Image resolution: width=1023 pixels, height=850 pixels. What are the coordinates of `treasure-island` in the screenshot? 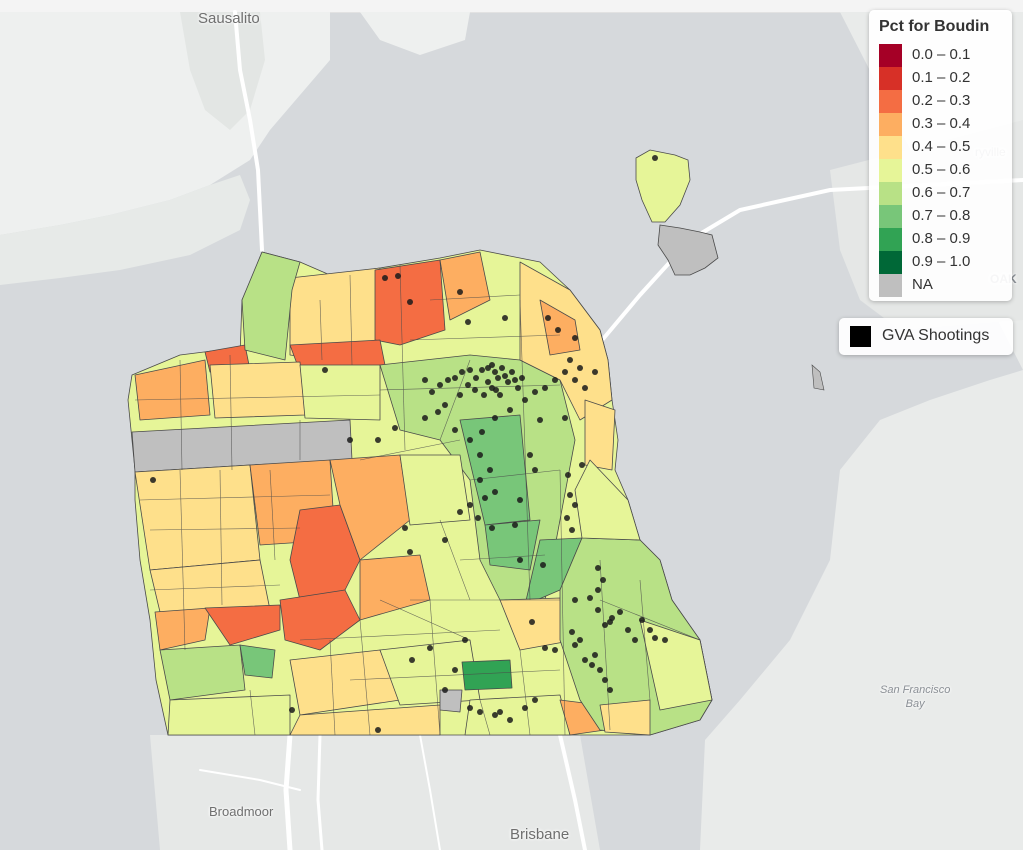 It's located at (677, 212).